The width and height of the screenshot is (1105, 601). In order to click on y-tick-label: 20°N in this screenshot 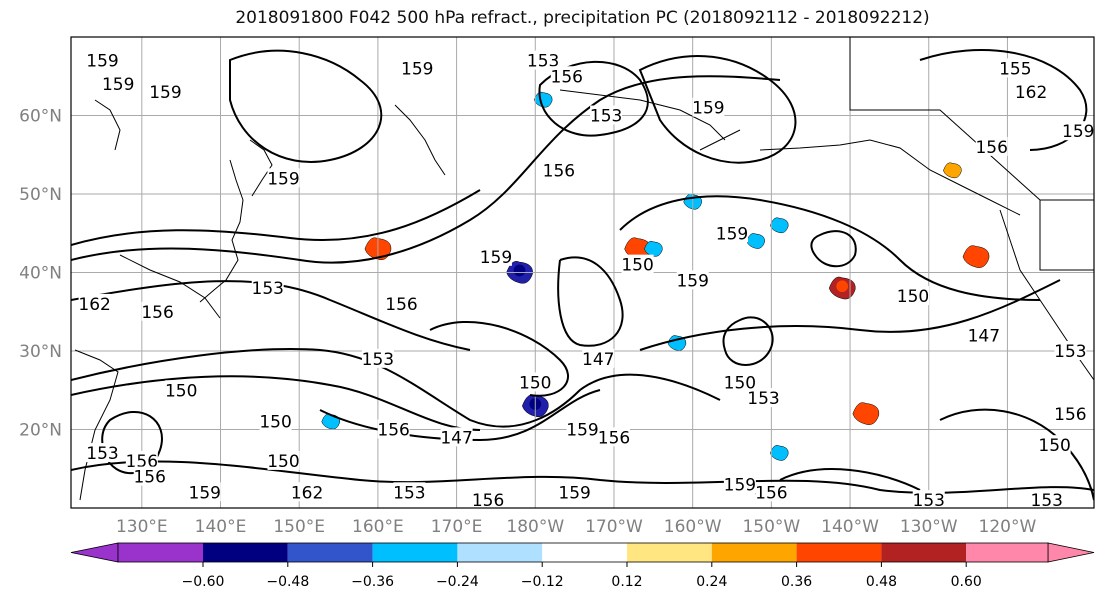, I will do `click(40, 431)`.